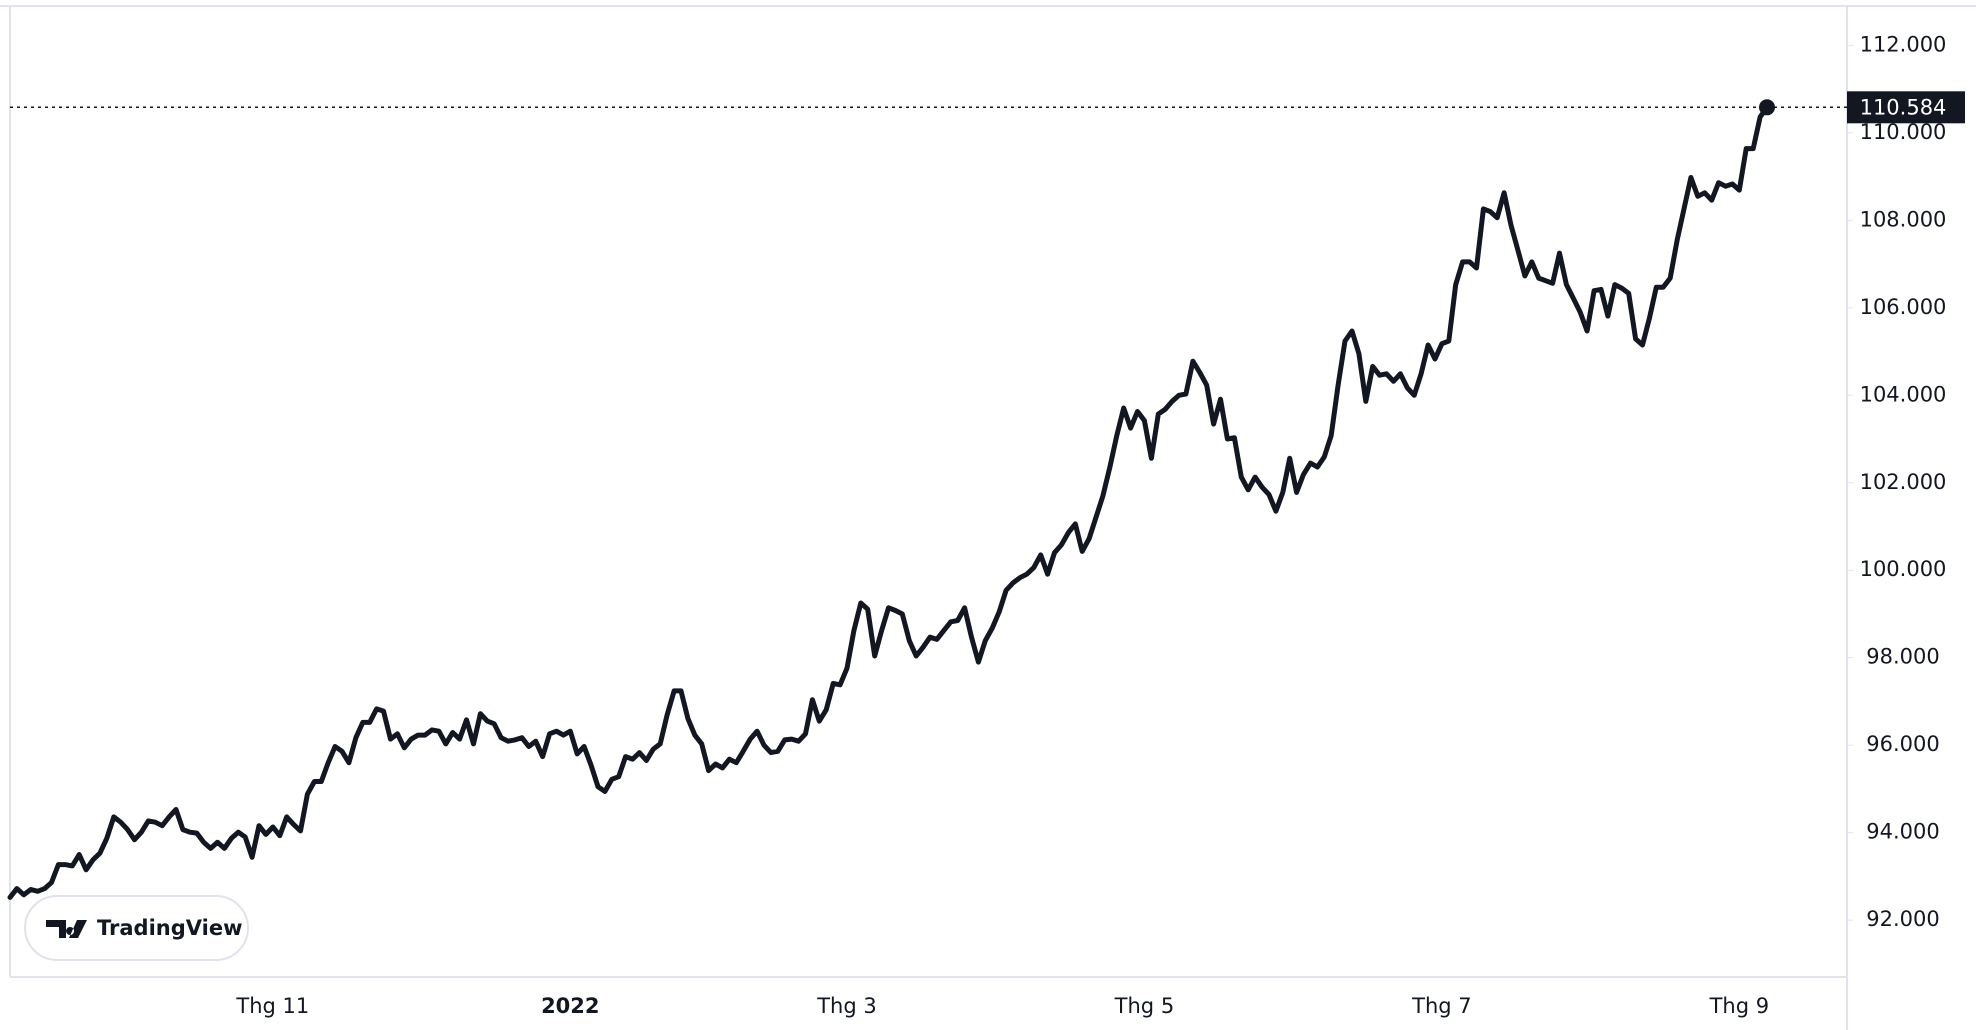  What do you see at coordinates (1902, 657) in the screenshot?
I see `y-tick-label: 98.000` at bounding box center [1902, 657].